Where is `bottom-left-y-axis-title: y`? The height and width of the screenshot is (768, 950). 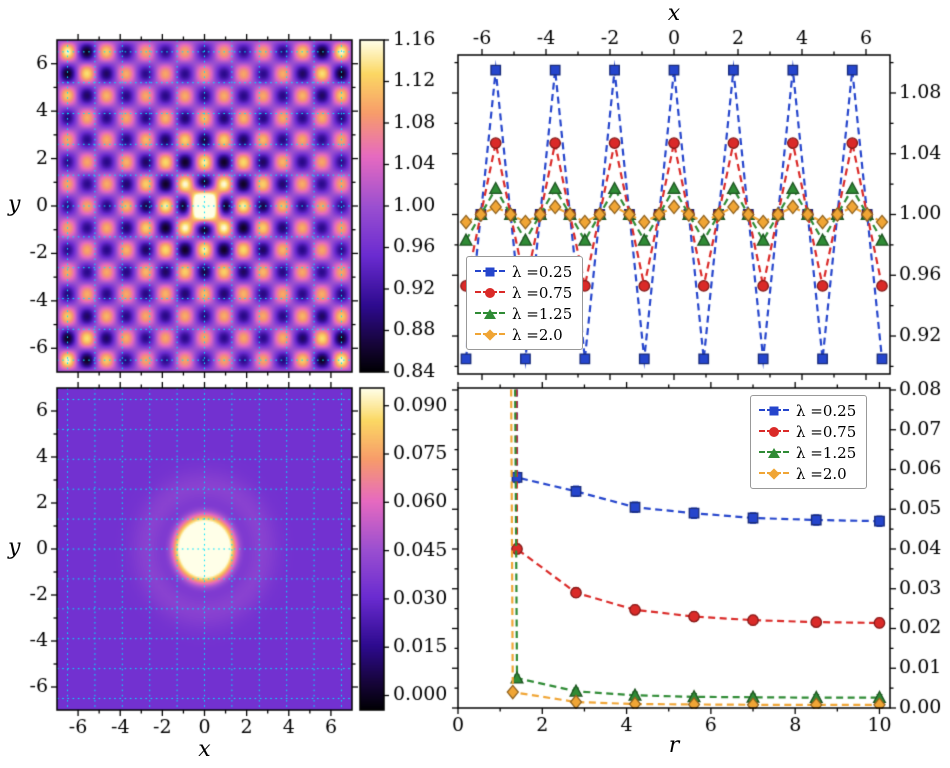
bottom-left-y-axis-title: y is located at coordinates (14, 547).